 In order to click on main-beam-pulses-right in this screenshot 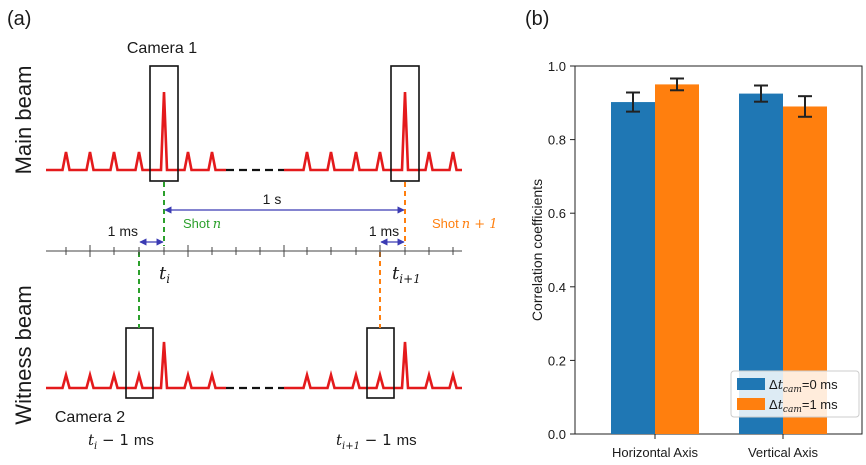, I will do `click(373, 131)`.